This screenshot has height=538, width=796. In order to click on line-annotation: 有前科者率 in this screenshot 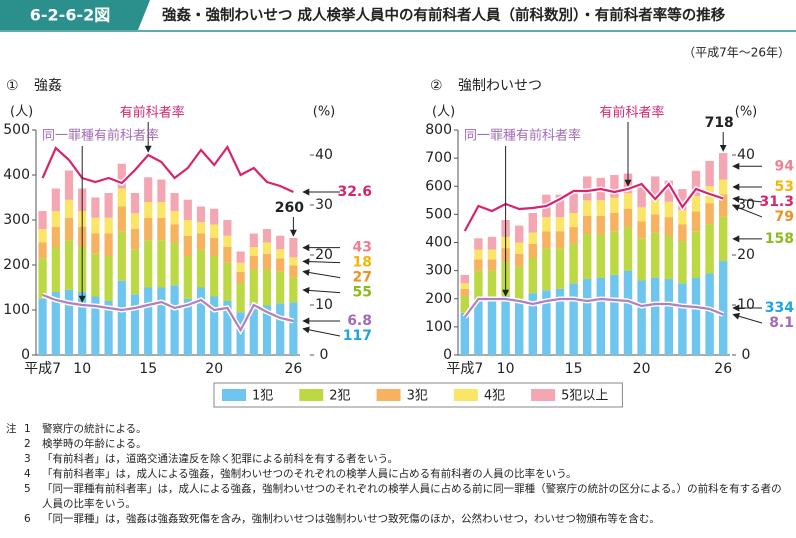, I will do `click(631, 113)`.